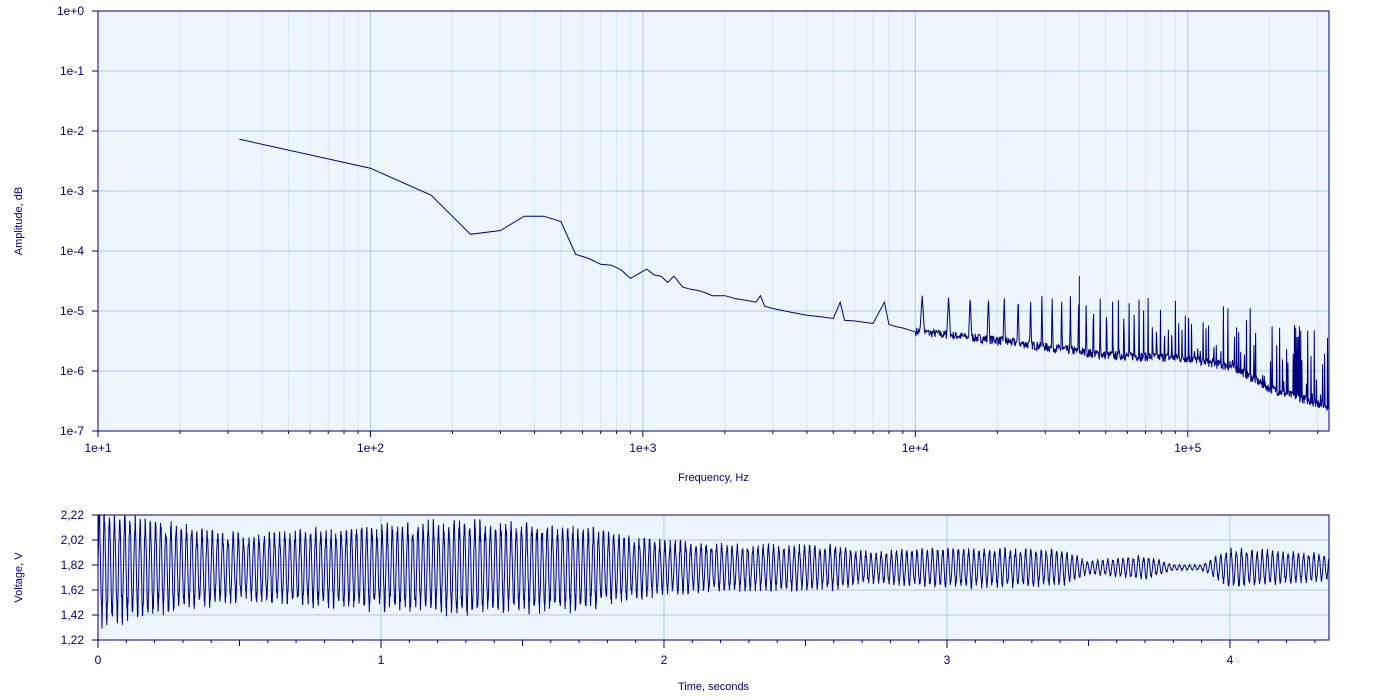 The image size is (1400, 700). I want to click on y-axis-title: Amplitude, dB, so click(19, 221).